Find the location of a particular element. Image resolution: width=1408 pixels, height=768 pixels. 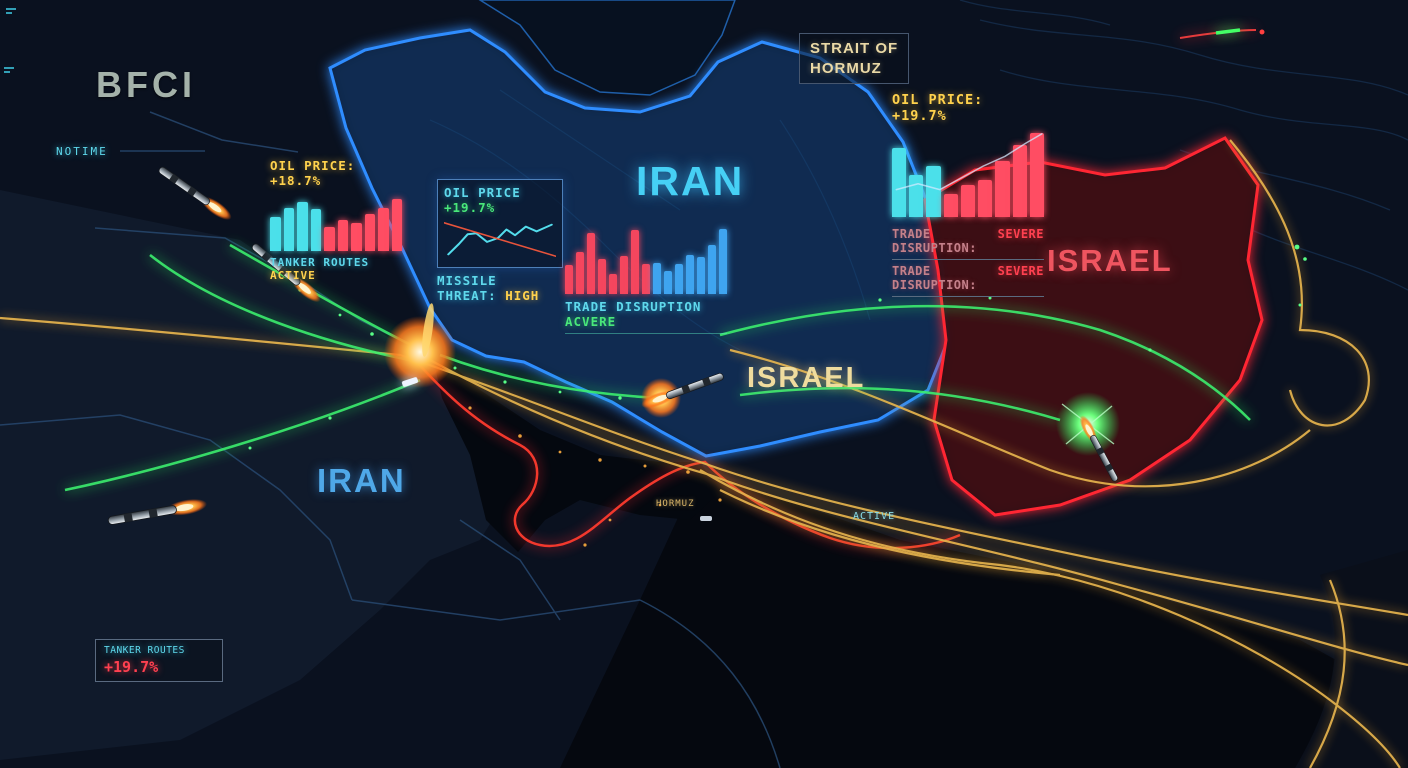

oil-price-label: OIL PRICE is located at coordinates (482, 192).